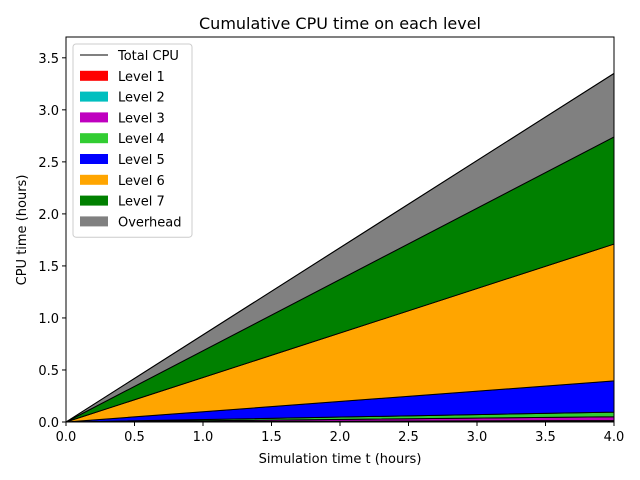 This screenshot has height=480, width=640. What do you see at coordinates (408, 437) in the screenshot?
I see `x-tick-label: 2.5` at bounding box center [408, 437].